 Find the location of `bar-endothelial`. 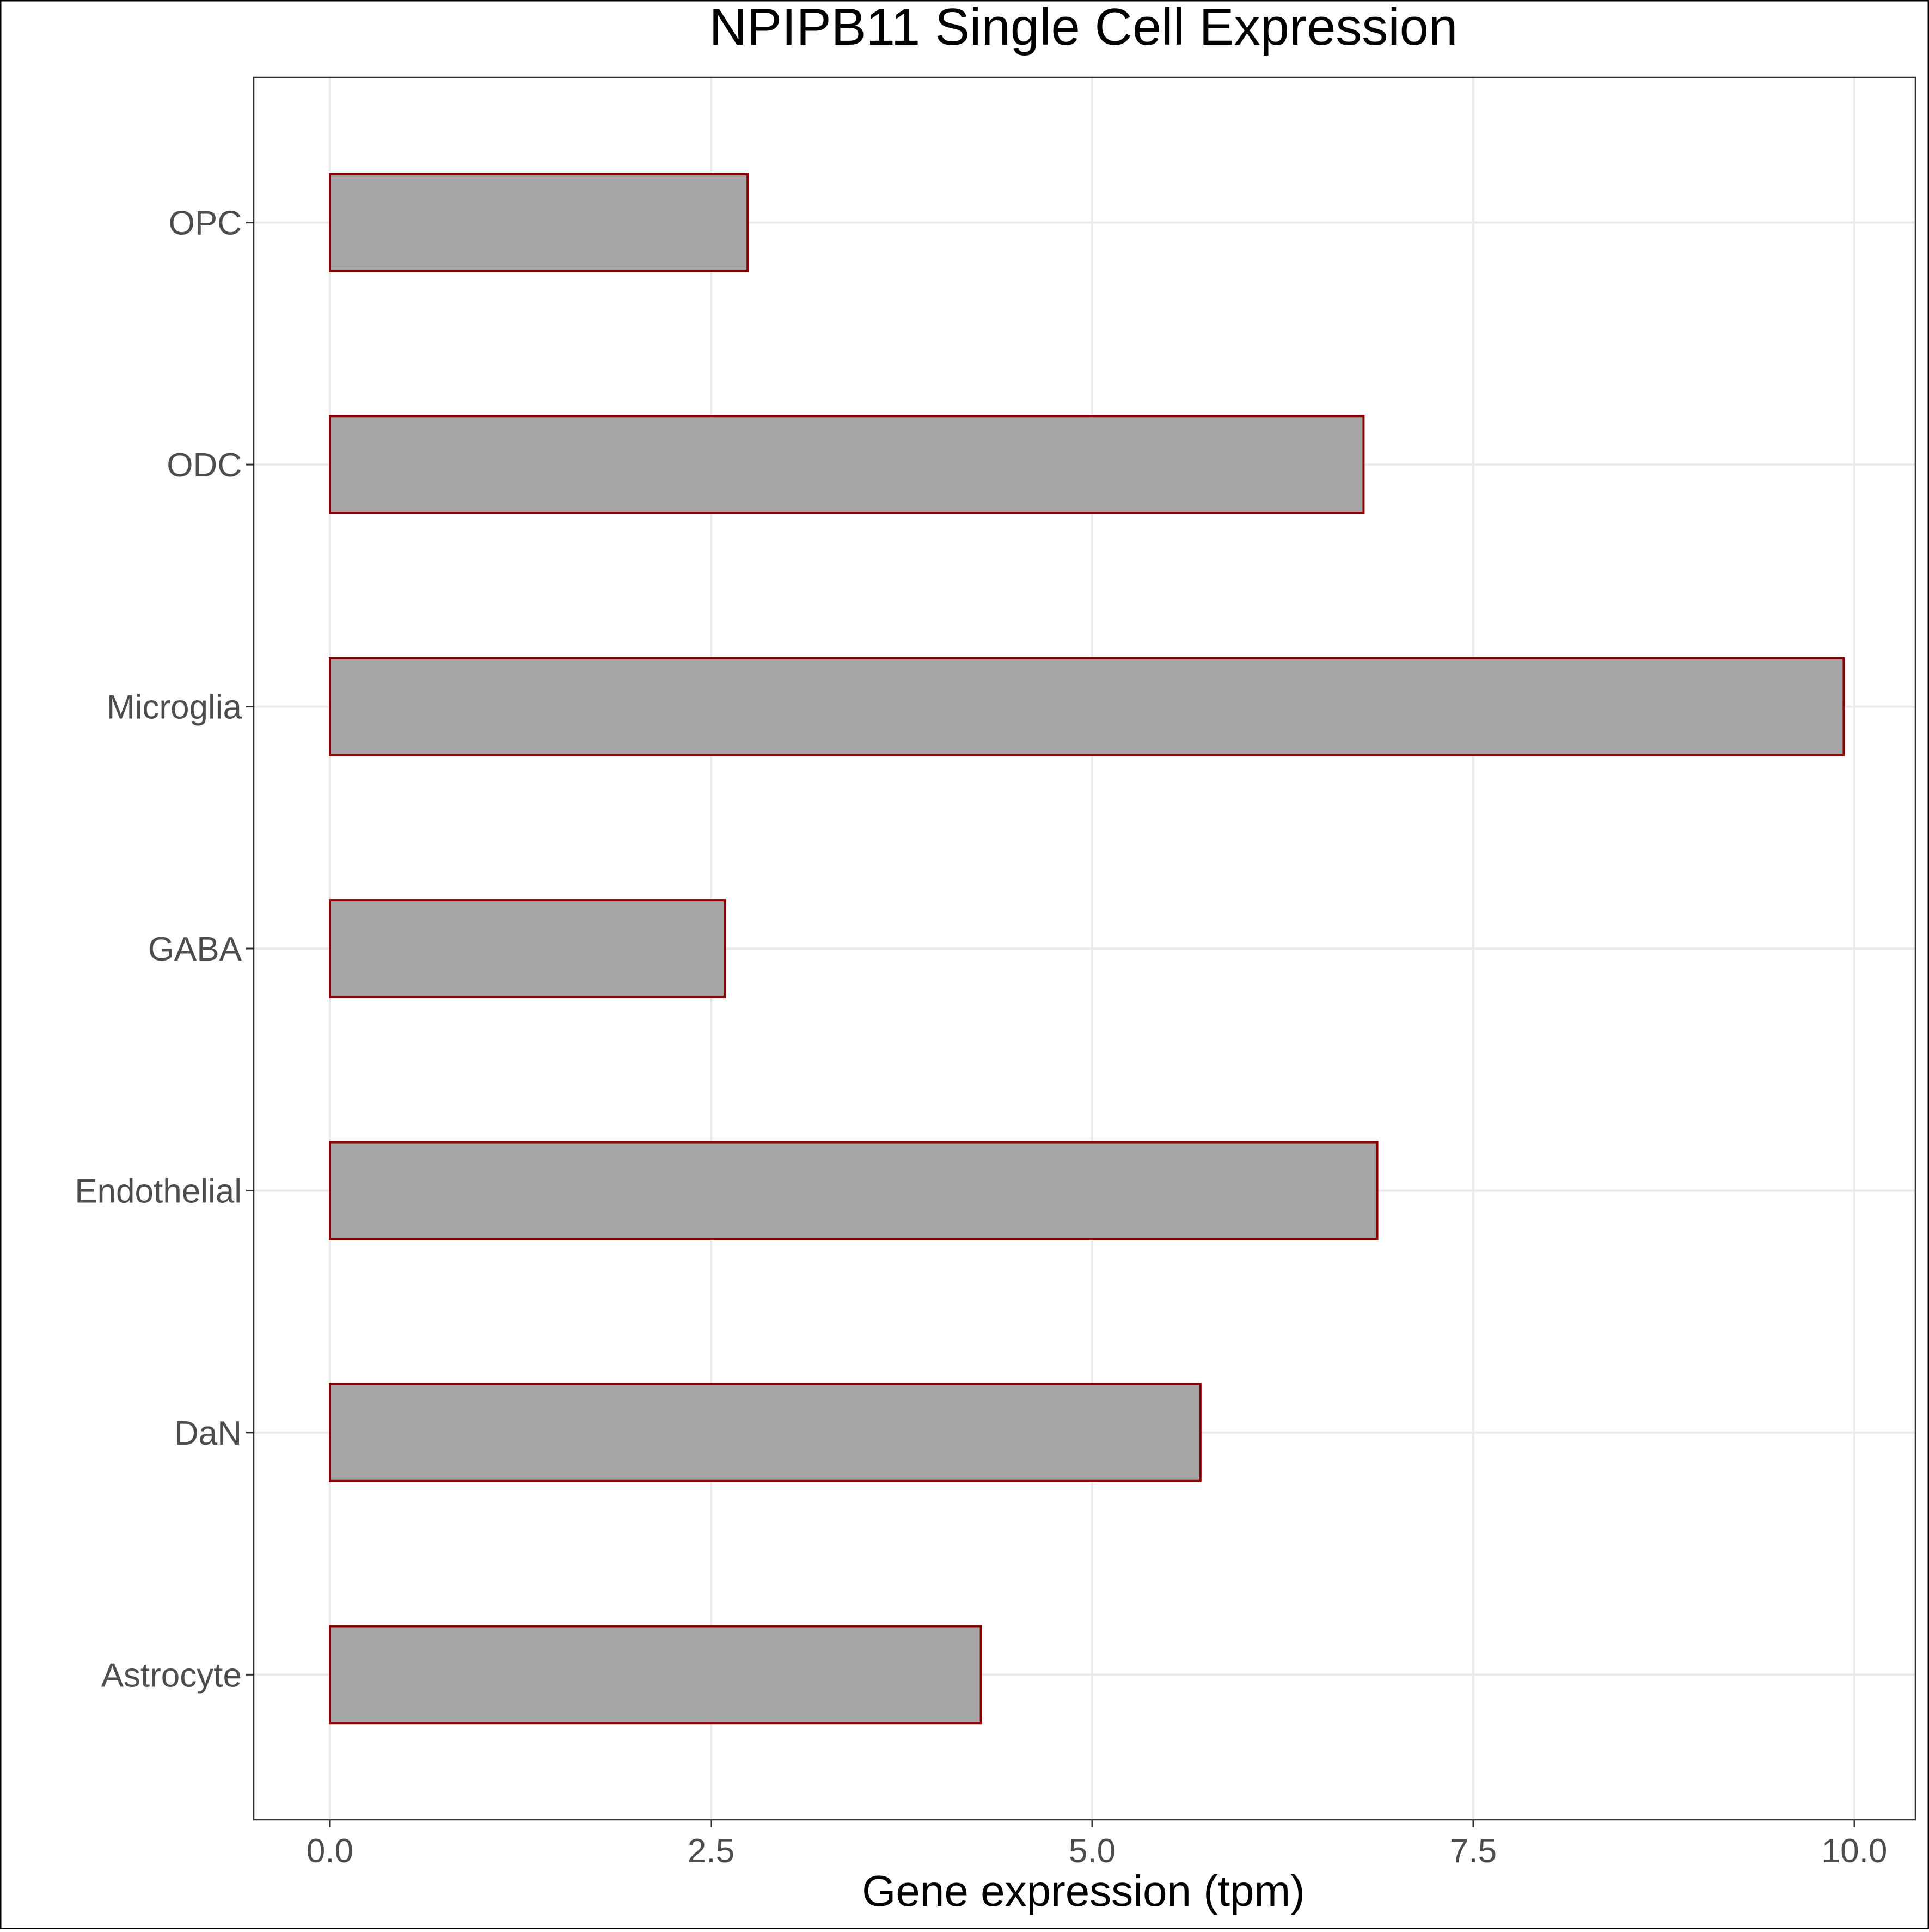

bar-endothelial is located at coordinates (854, 1190).